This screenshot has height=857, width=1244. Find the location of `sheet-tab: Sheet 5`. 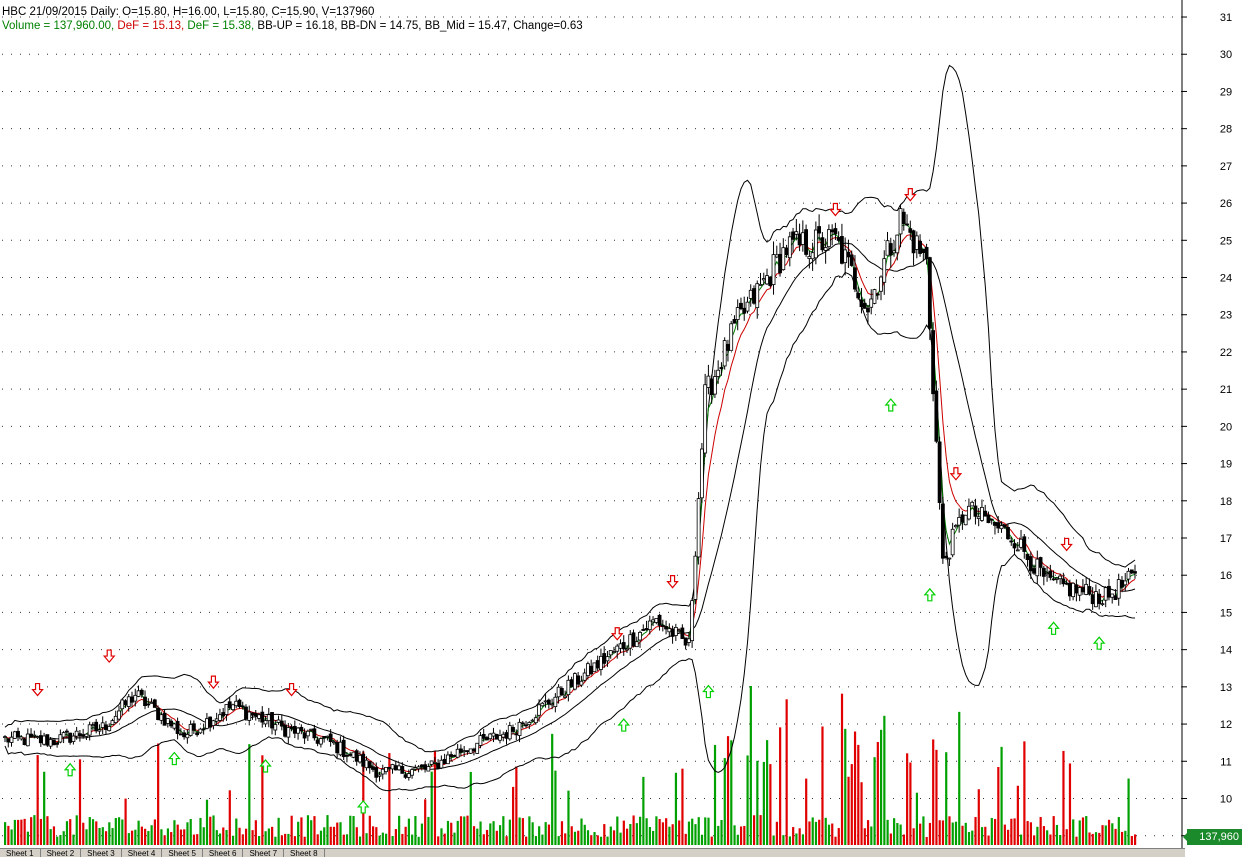

sheet-tab: Sheet 5 is located at coordinates (182, 853).